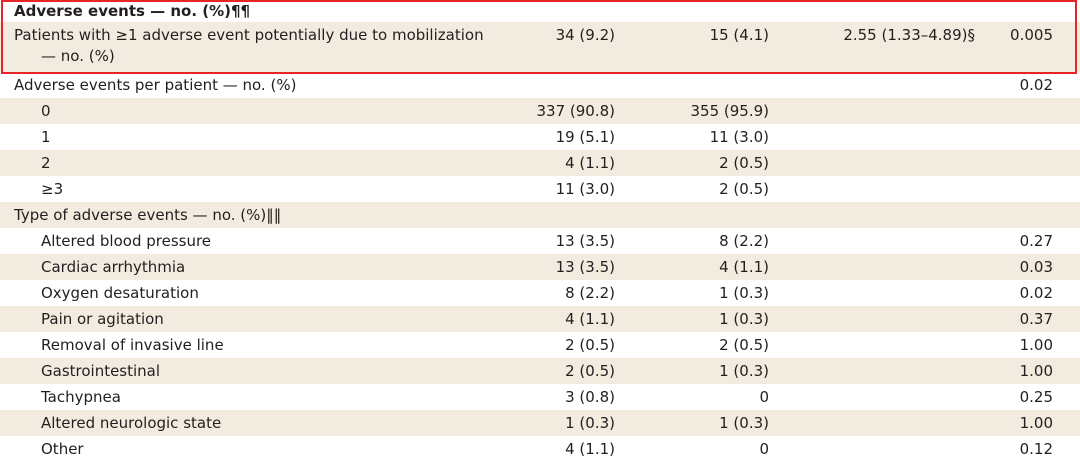  Describe the element at coordinates (1036, 397) in the screenshot. I see `cell-p-value: 0.25` at that location.